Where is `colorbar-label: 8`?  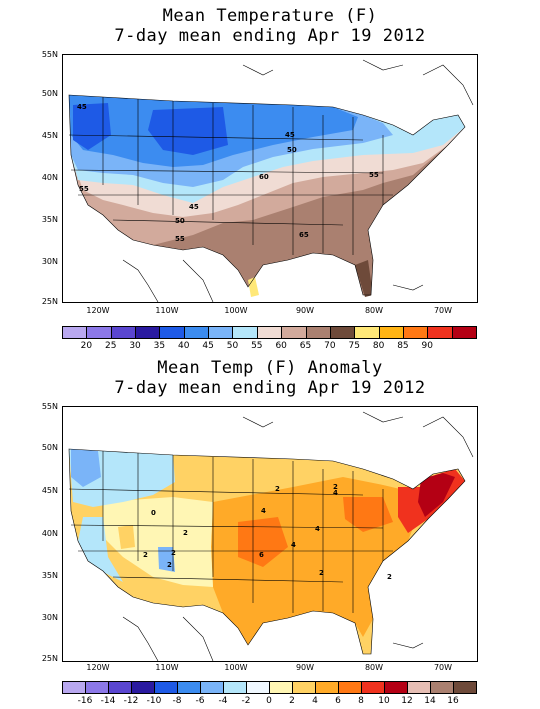
colorbar-label: 8 is located at coordinates (361, 701).